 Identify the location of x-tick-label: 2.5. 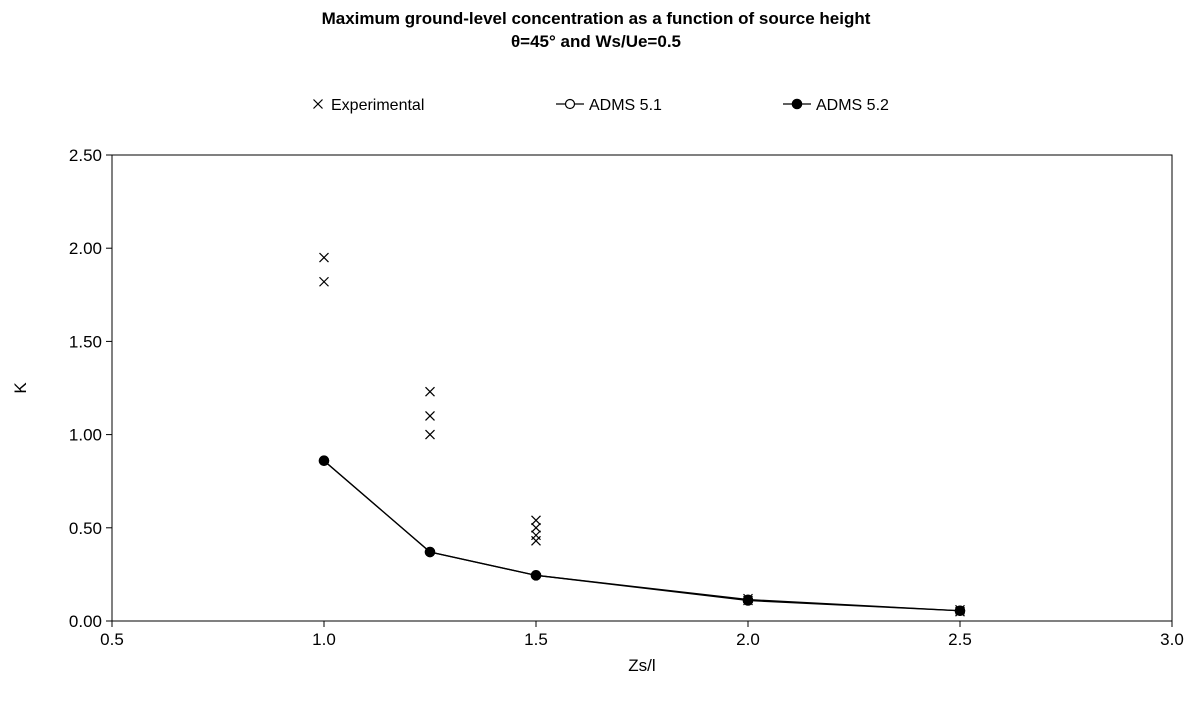
(960, 639).